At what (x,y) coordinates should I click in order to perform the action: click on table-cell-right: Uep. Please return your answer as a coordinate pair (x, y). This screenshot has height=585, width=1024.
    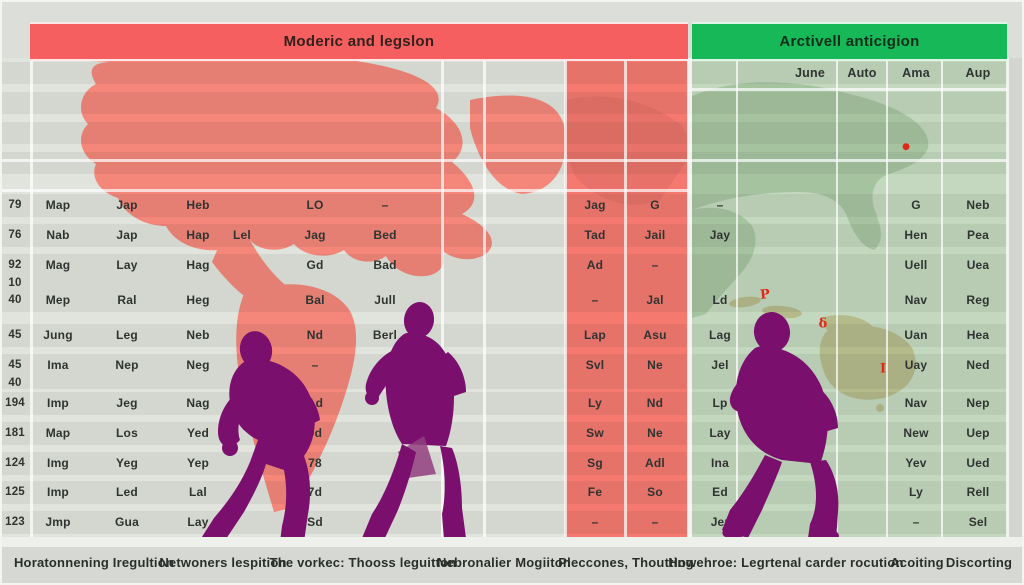
    Looking at the image, I should click on (978, 433).